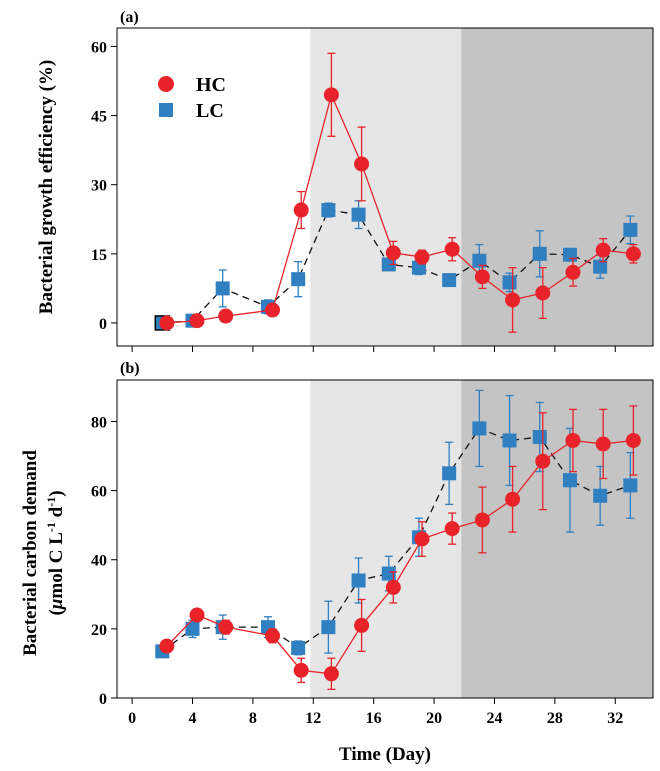 This screenshot has height=771, width=660. What do you see at coordinates (99, 255) in the screenshot?
I see `y-tick-label: 15` at bounding box center [99, 255].